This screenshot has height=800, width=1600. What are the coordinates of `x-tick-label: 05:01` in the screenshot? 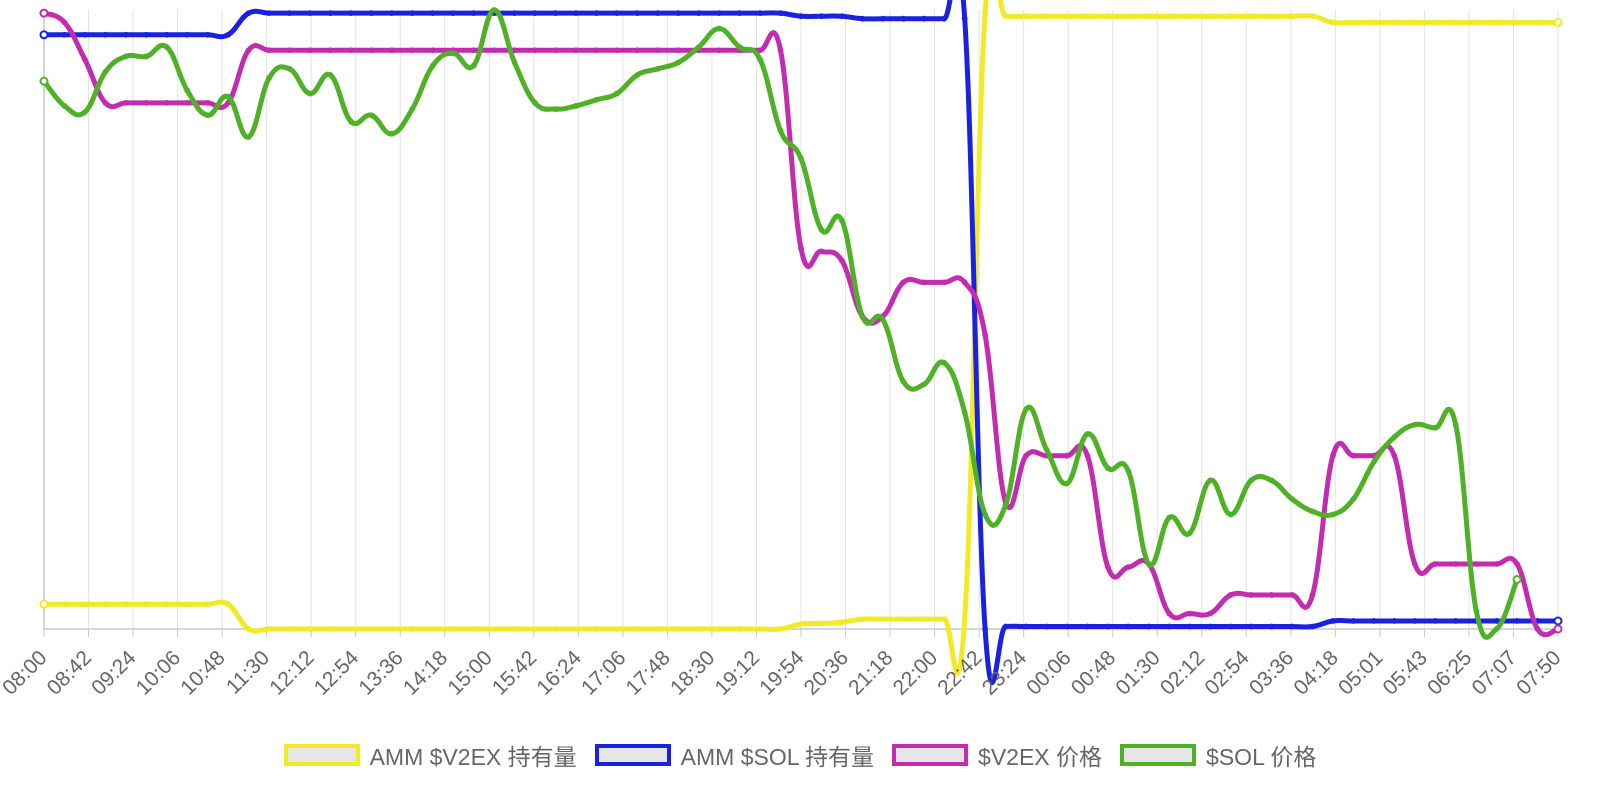 It's located at (1360, 672).